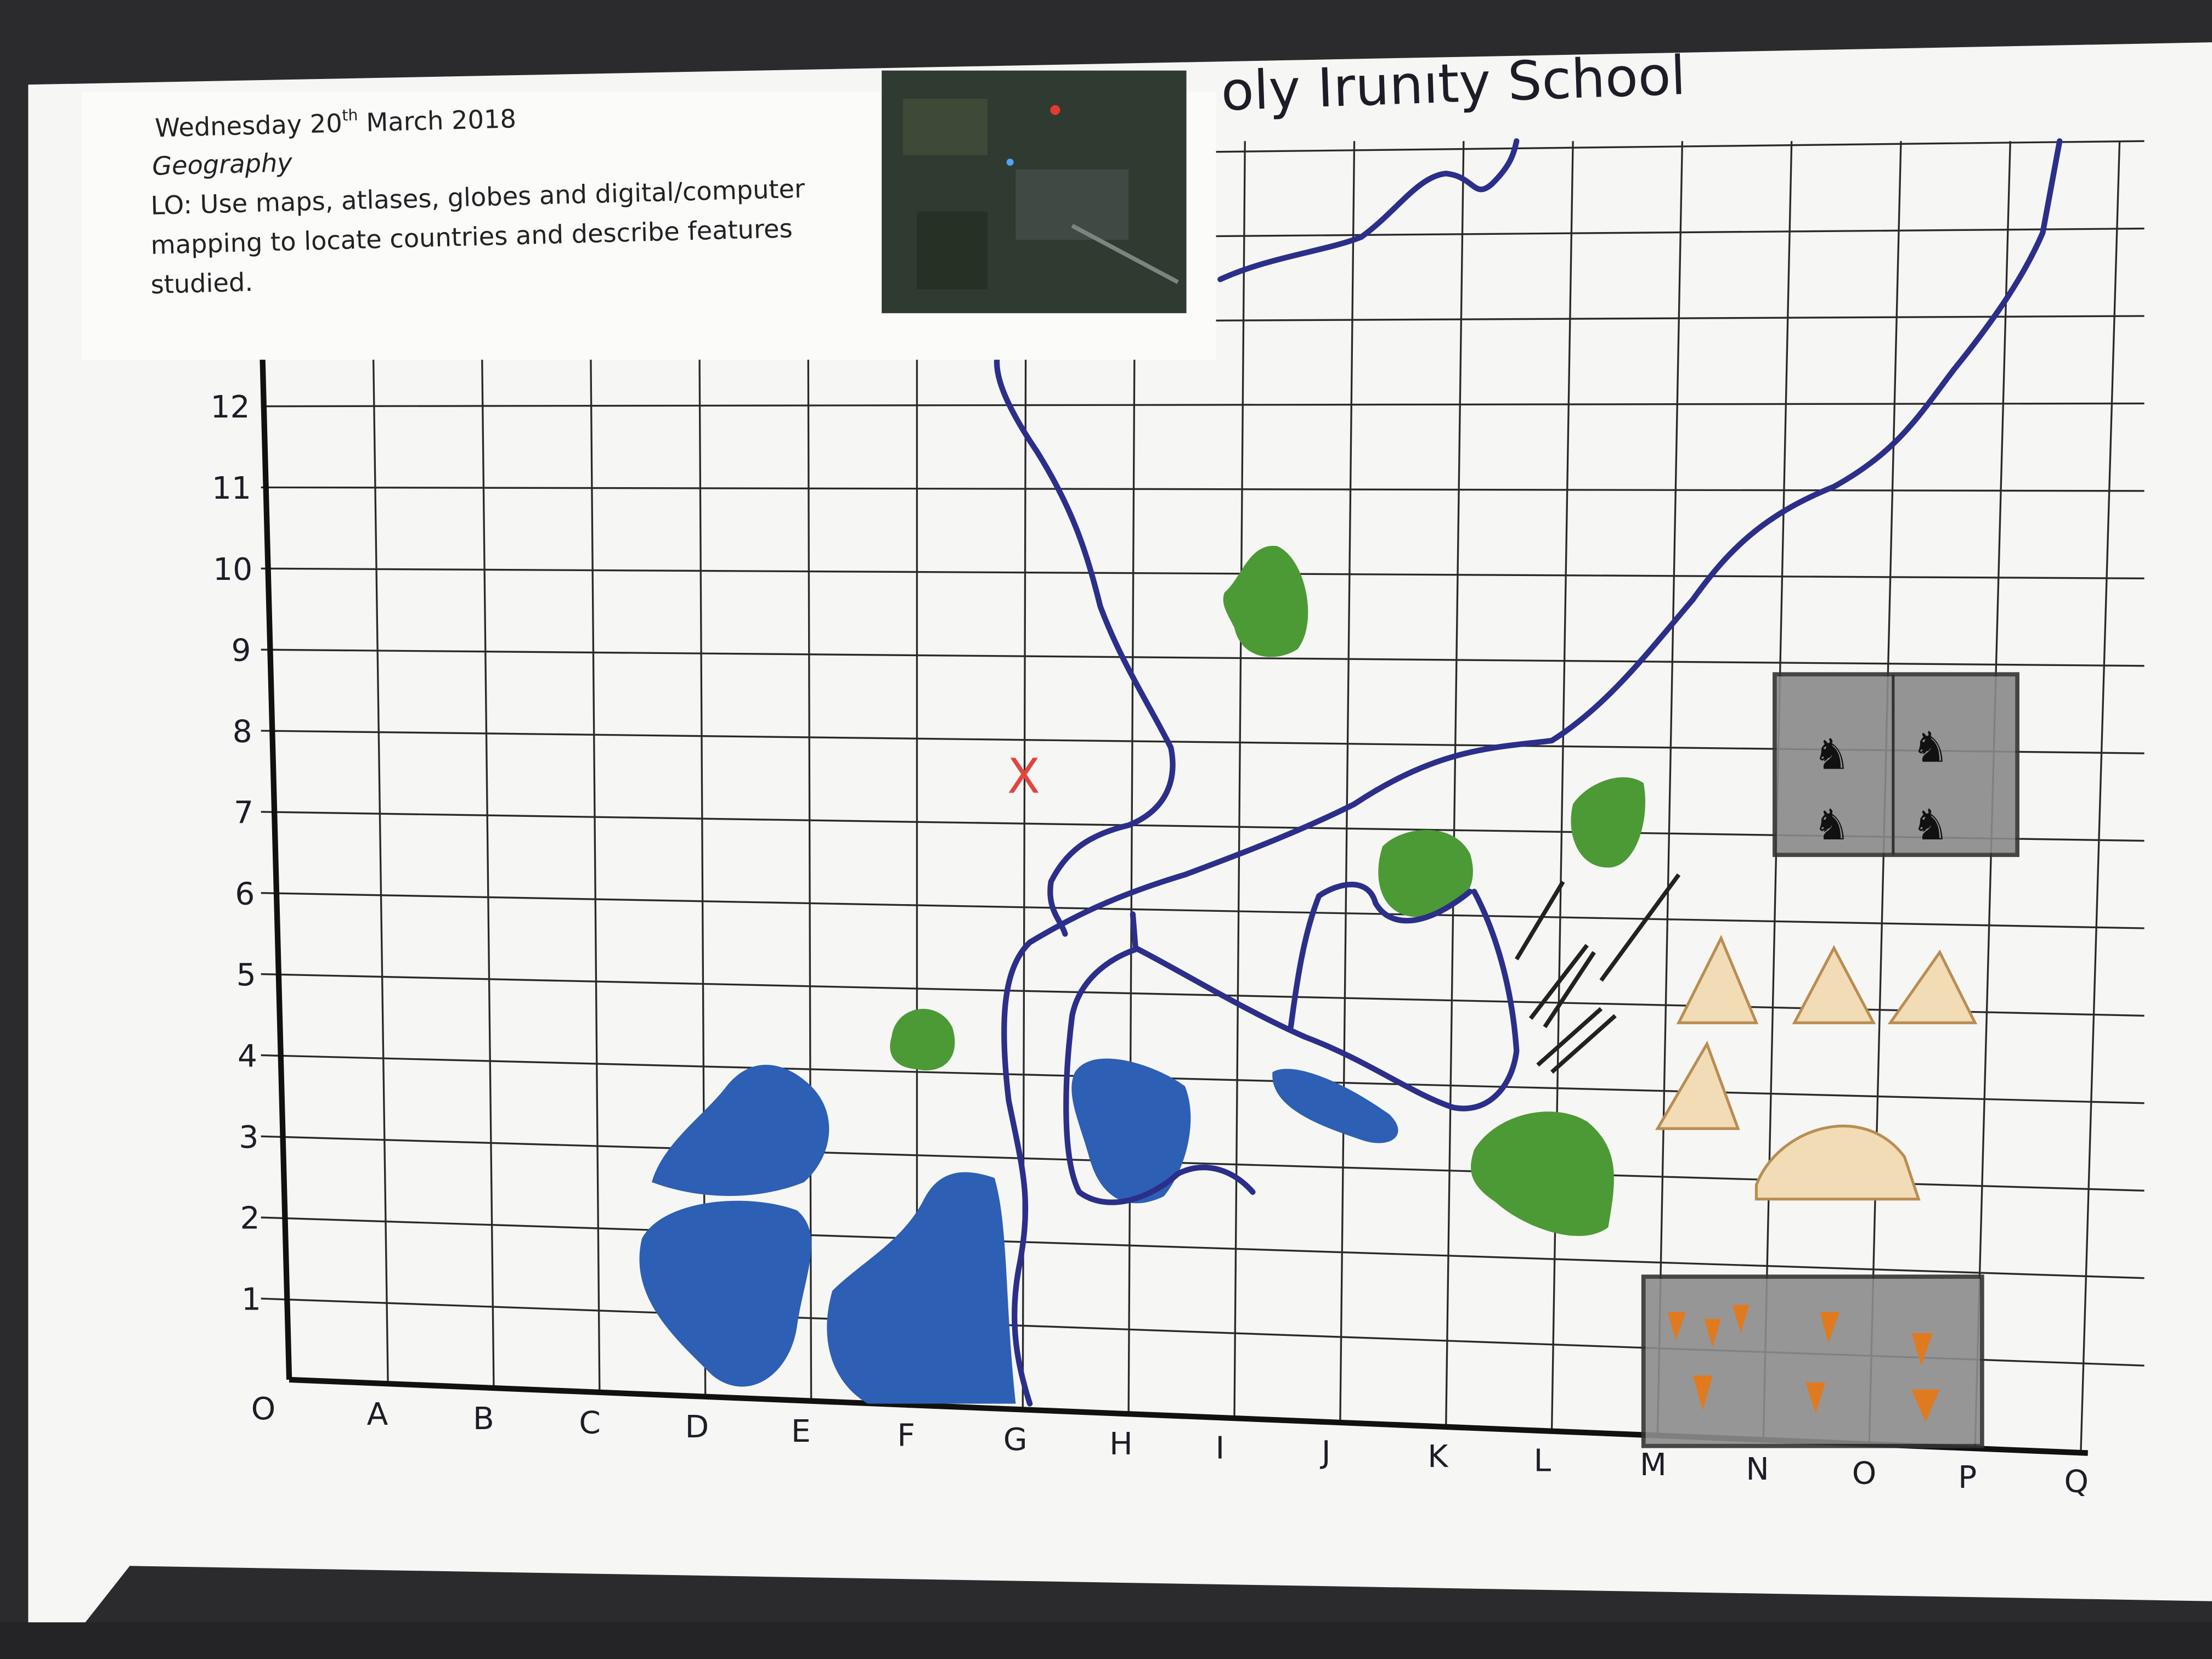 Image resolution: width=2212 pixels, height=1659 pixels. I want to click on lesson-date: Wednesday 20, so click(249, 126).